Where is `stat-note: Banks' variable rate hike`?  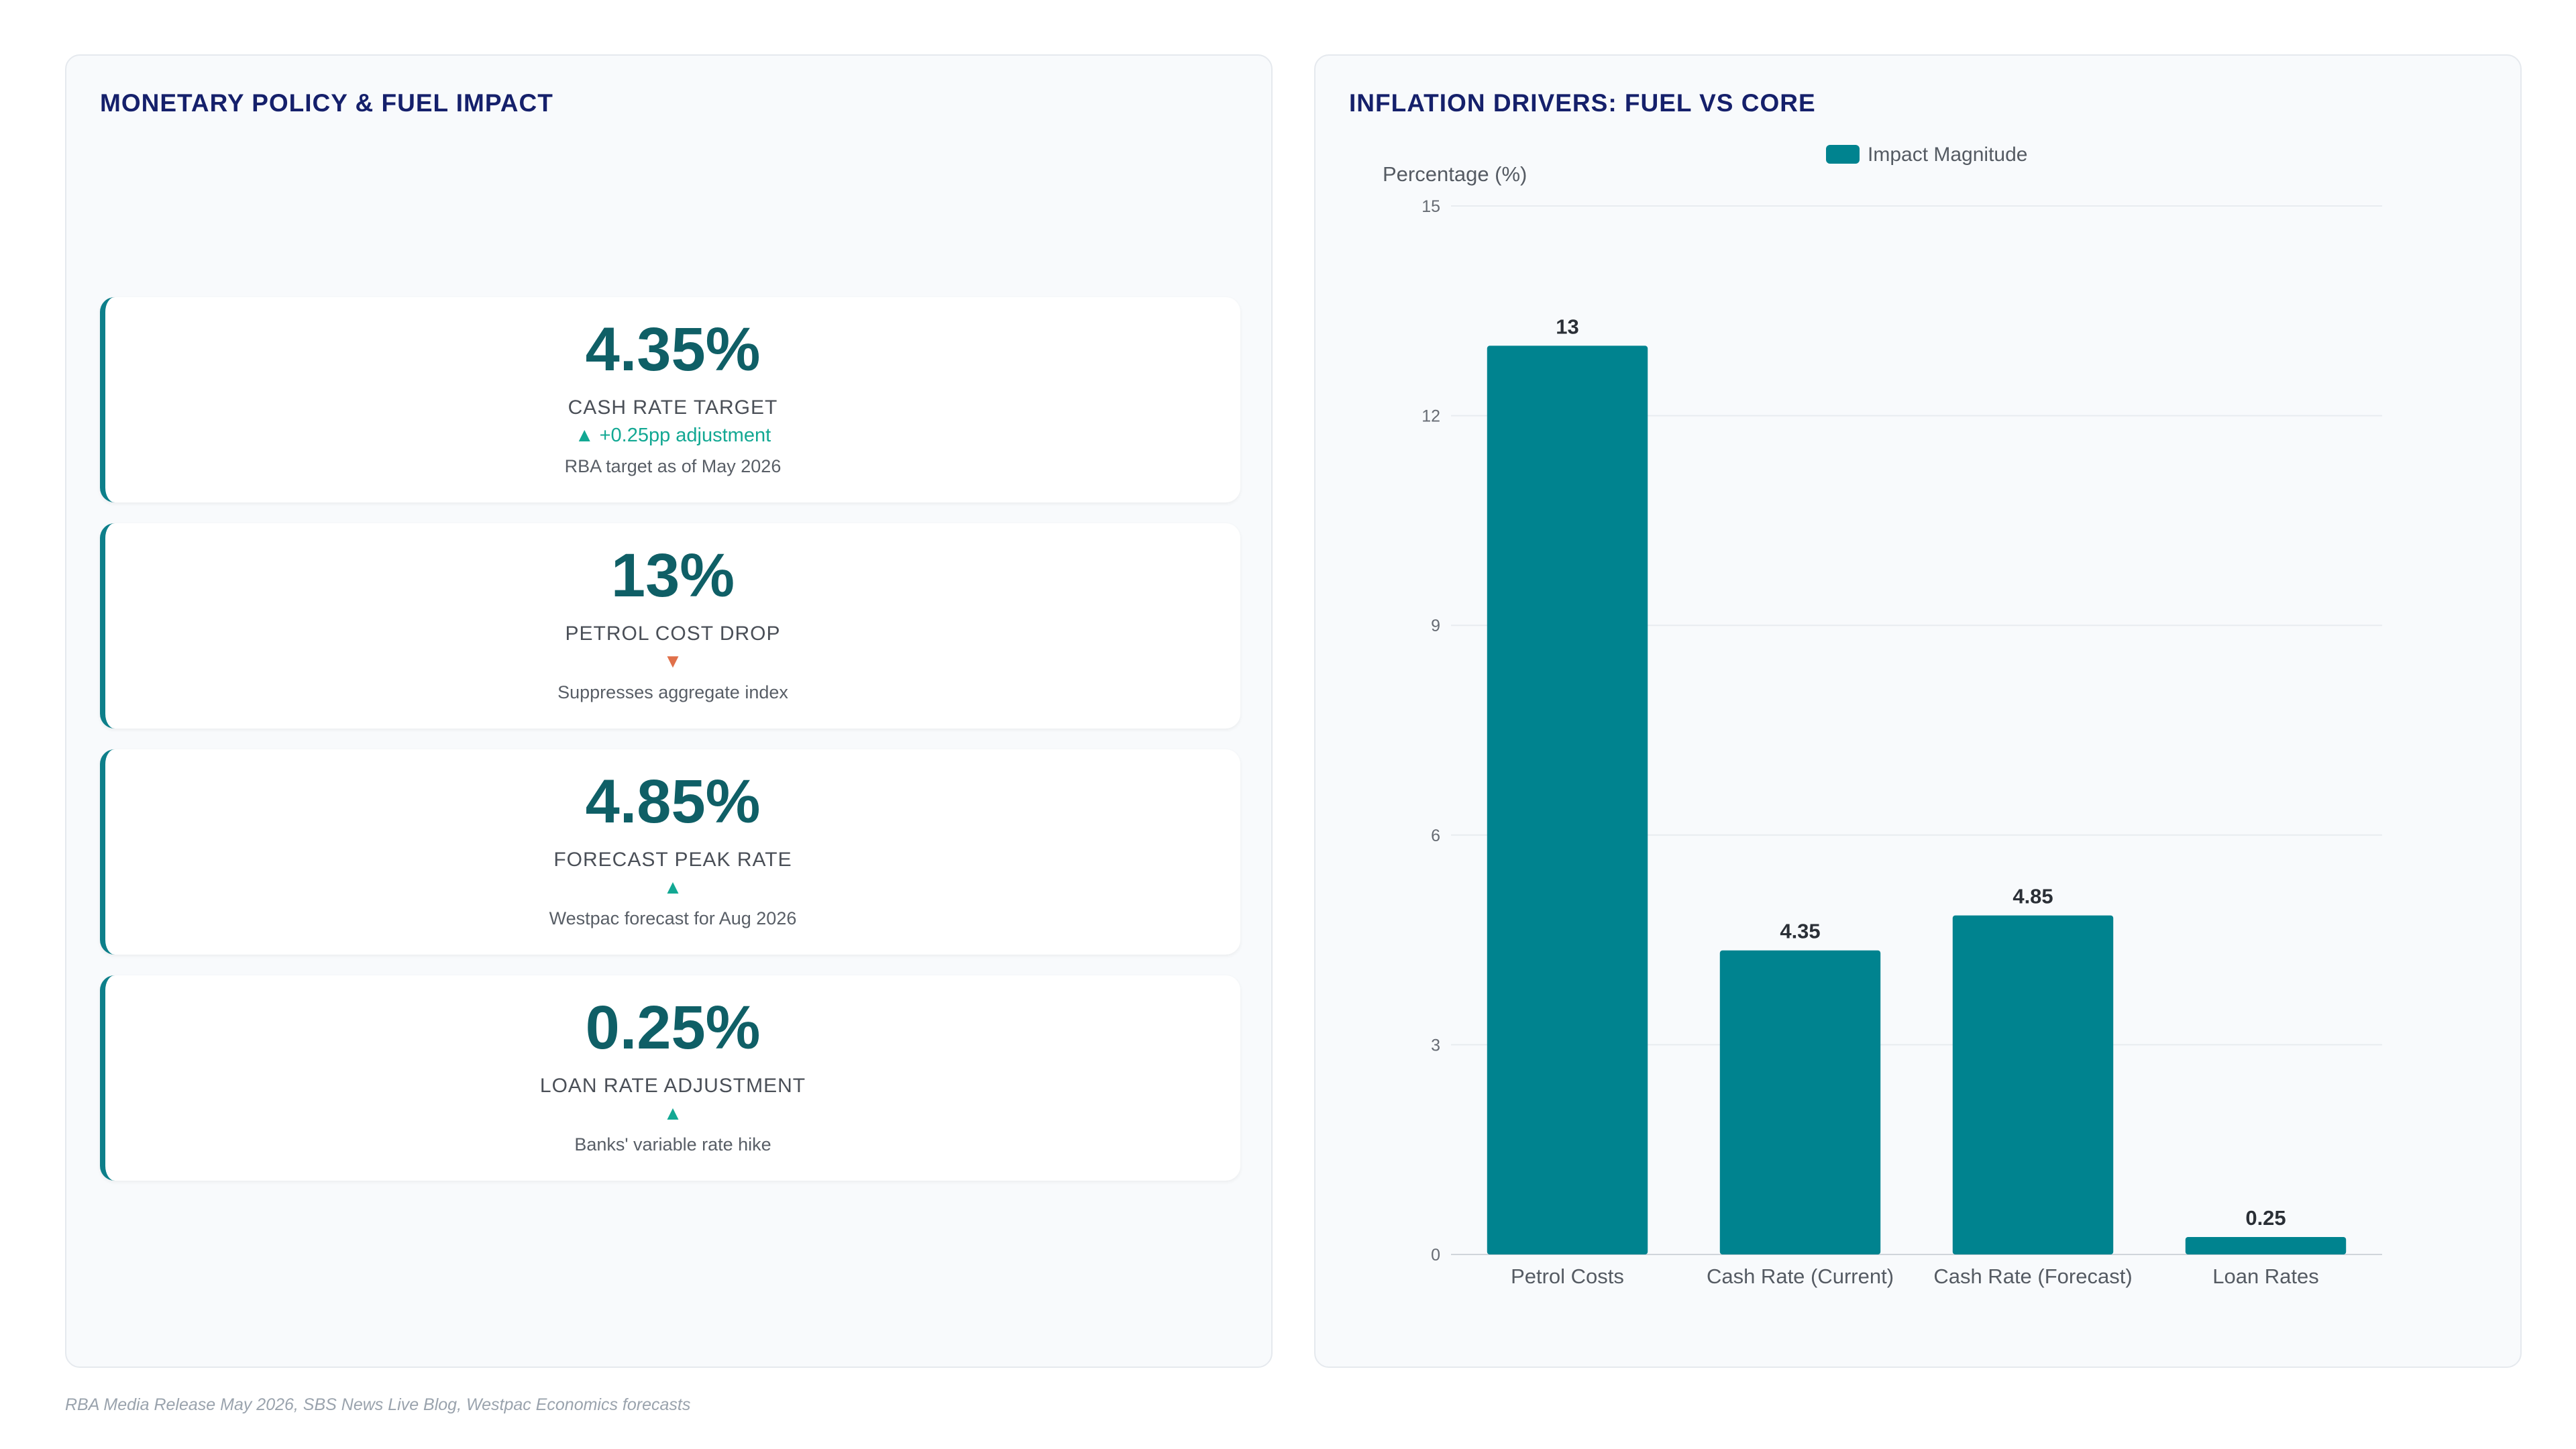 stat-note: Banks' variable rate hike is located at coordinates (672, 1144).